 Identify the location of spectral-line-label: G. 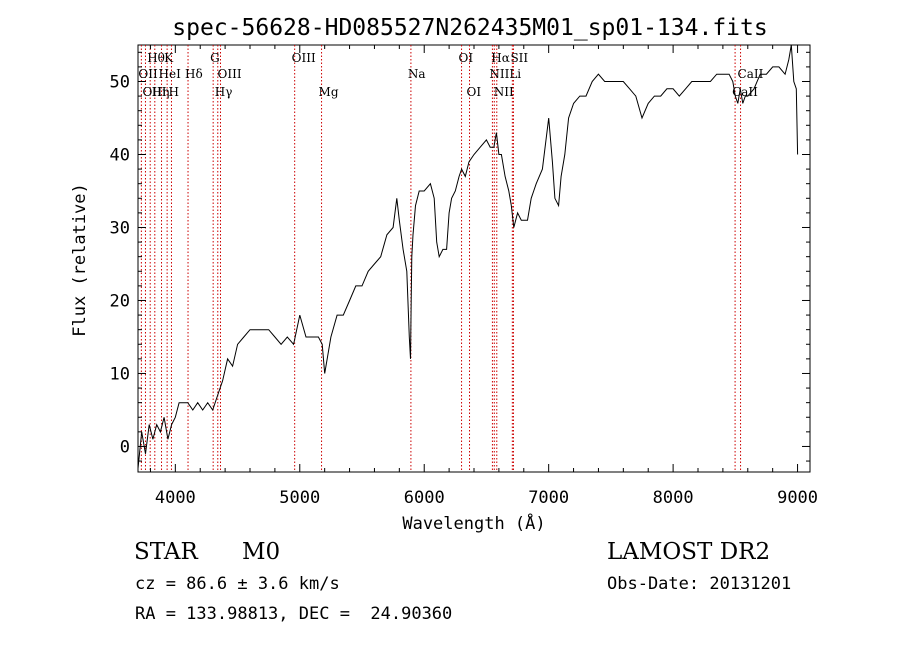
(215, 58).